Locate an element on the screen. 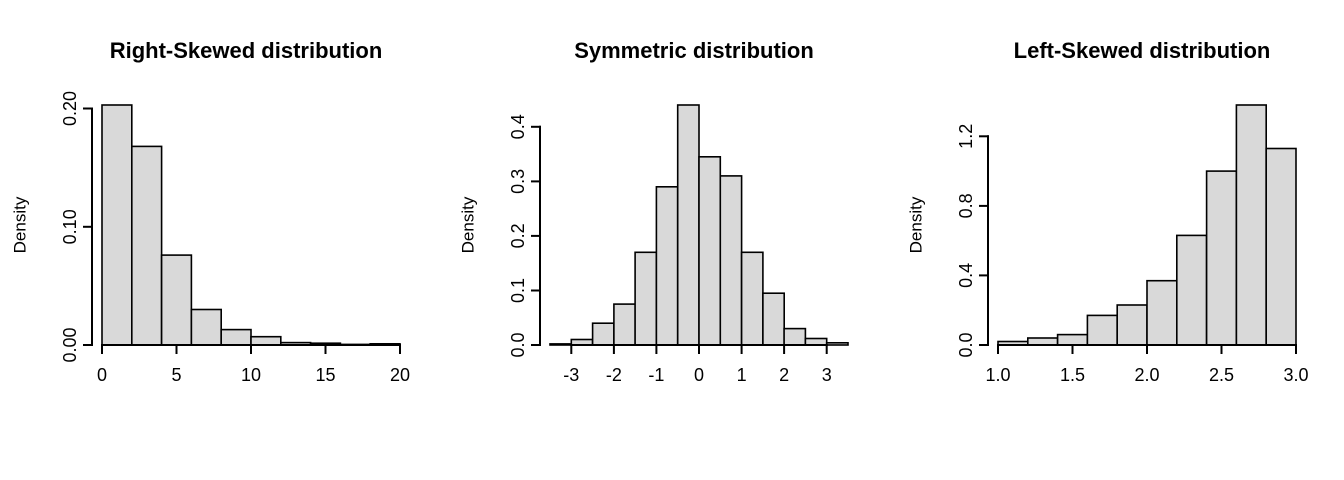 The width and height of the screenshot is (1344, 480). y-axis-tick-label: 1.2 is located at coordinates (966, 136).